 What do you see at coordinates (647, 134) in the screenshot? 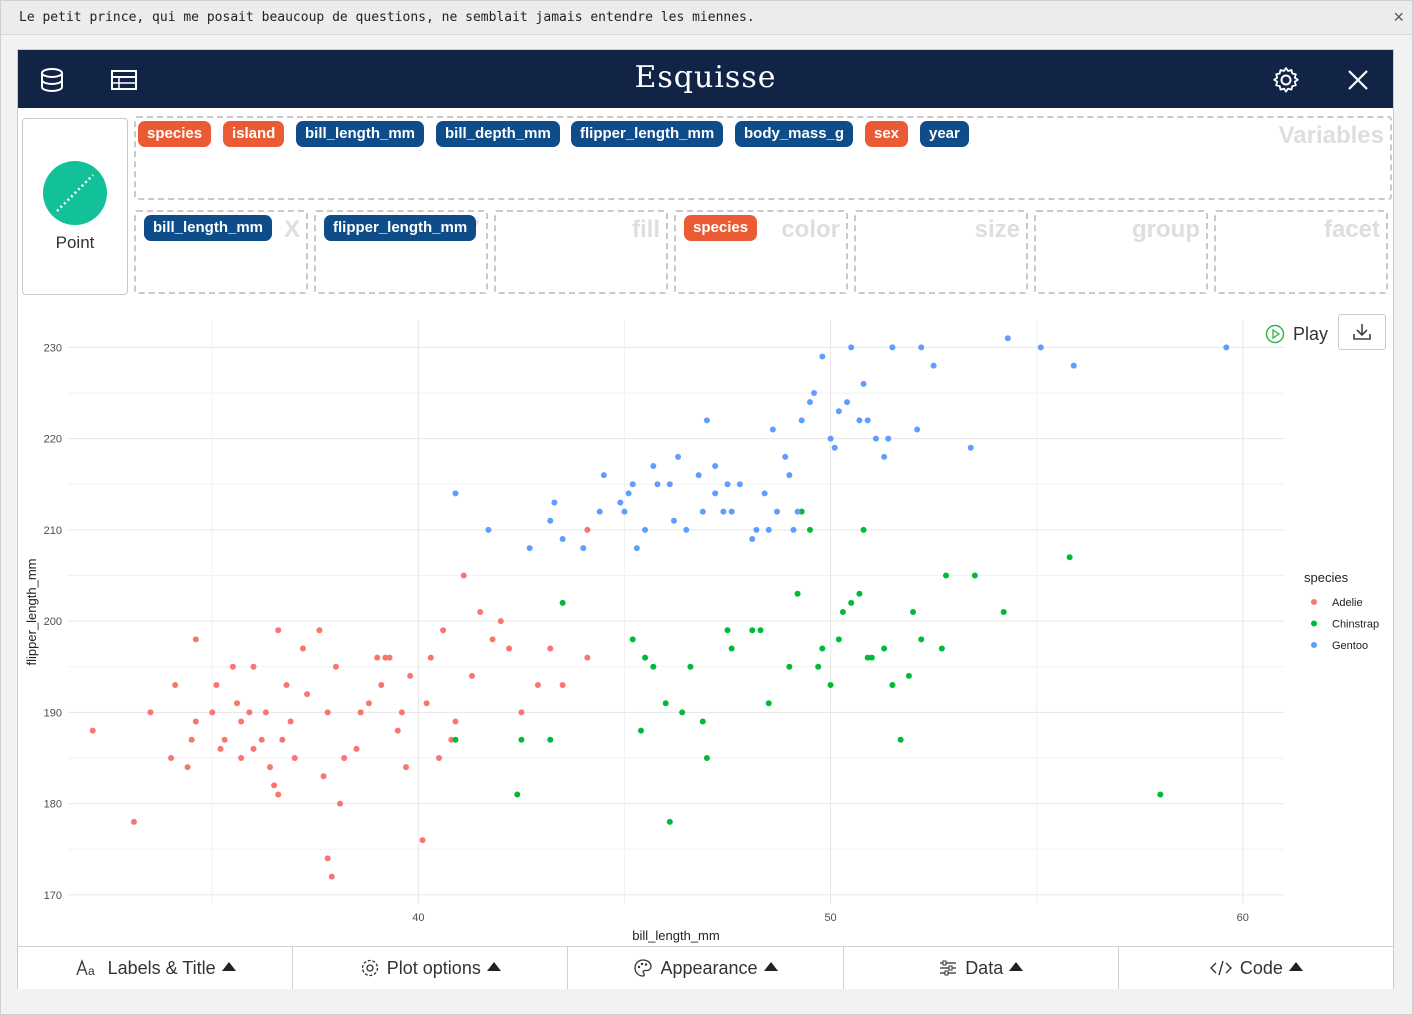
I see `variable-badge-flipper-length-mm: flipper_length_mm` at bounding box center [647, 134].